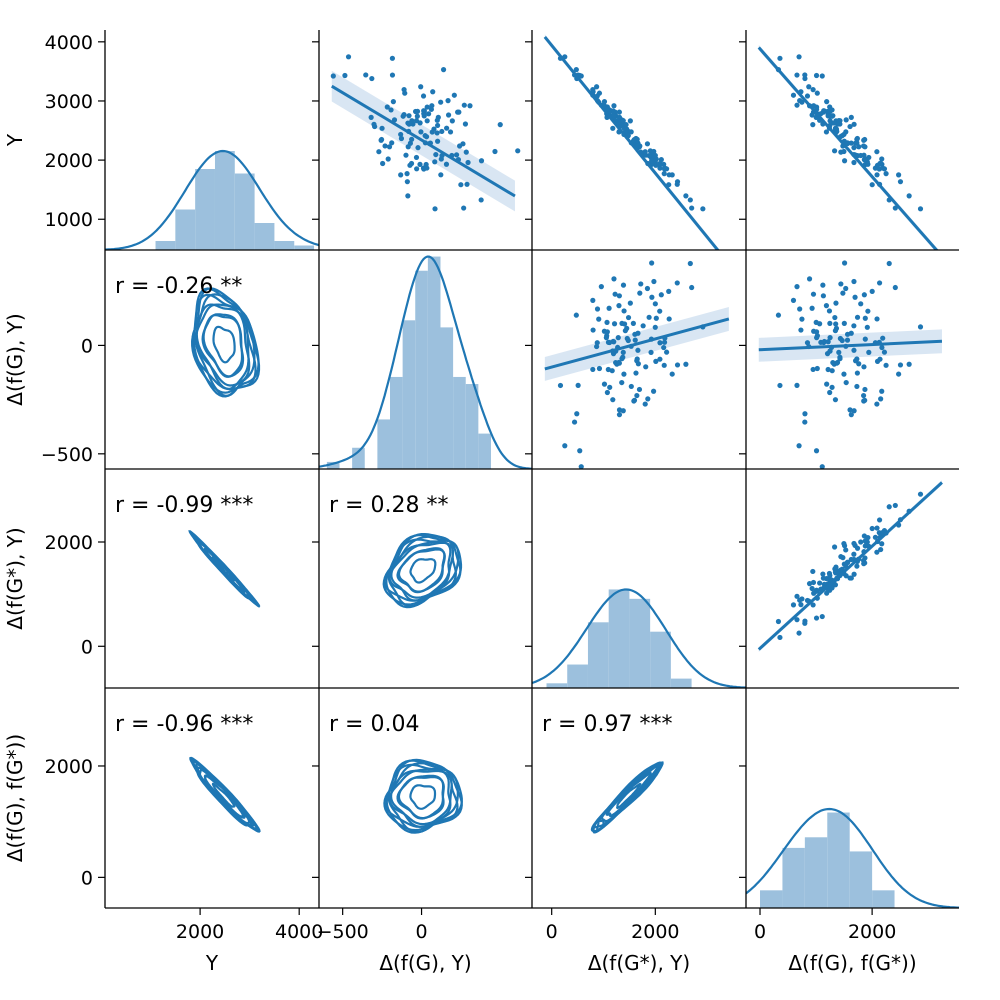  I want to click on cell-r0-c1, so click(422, 140).